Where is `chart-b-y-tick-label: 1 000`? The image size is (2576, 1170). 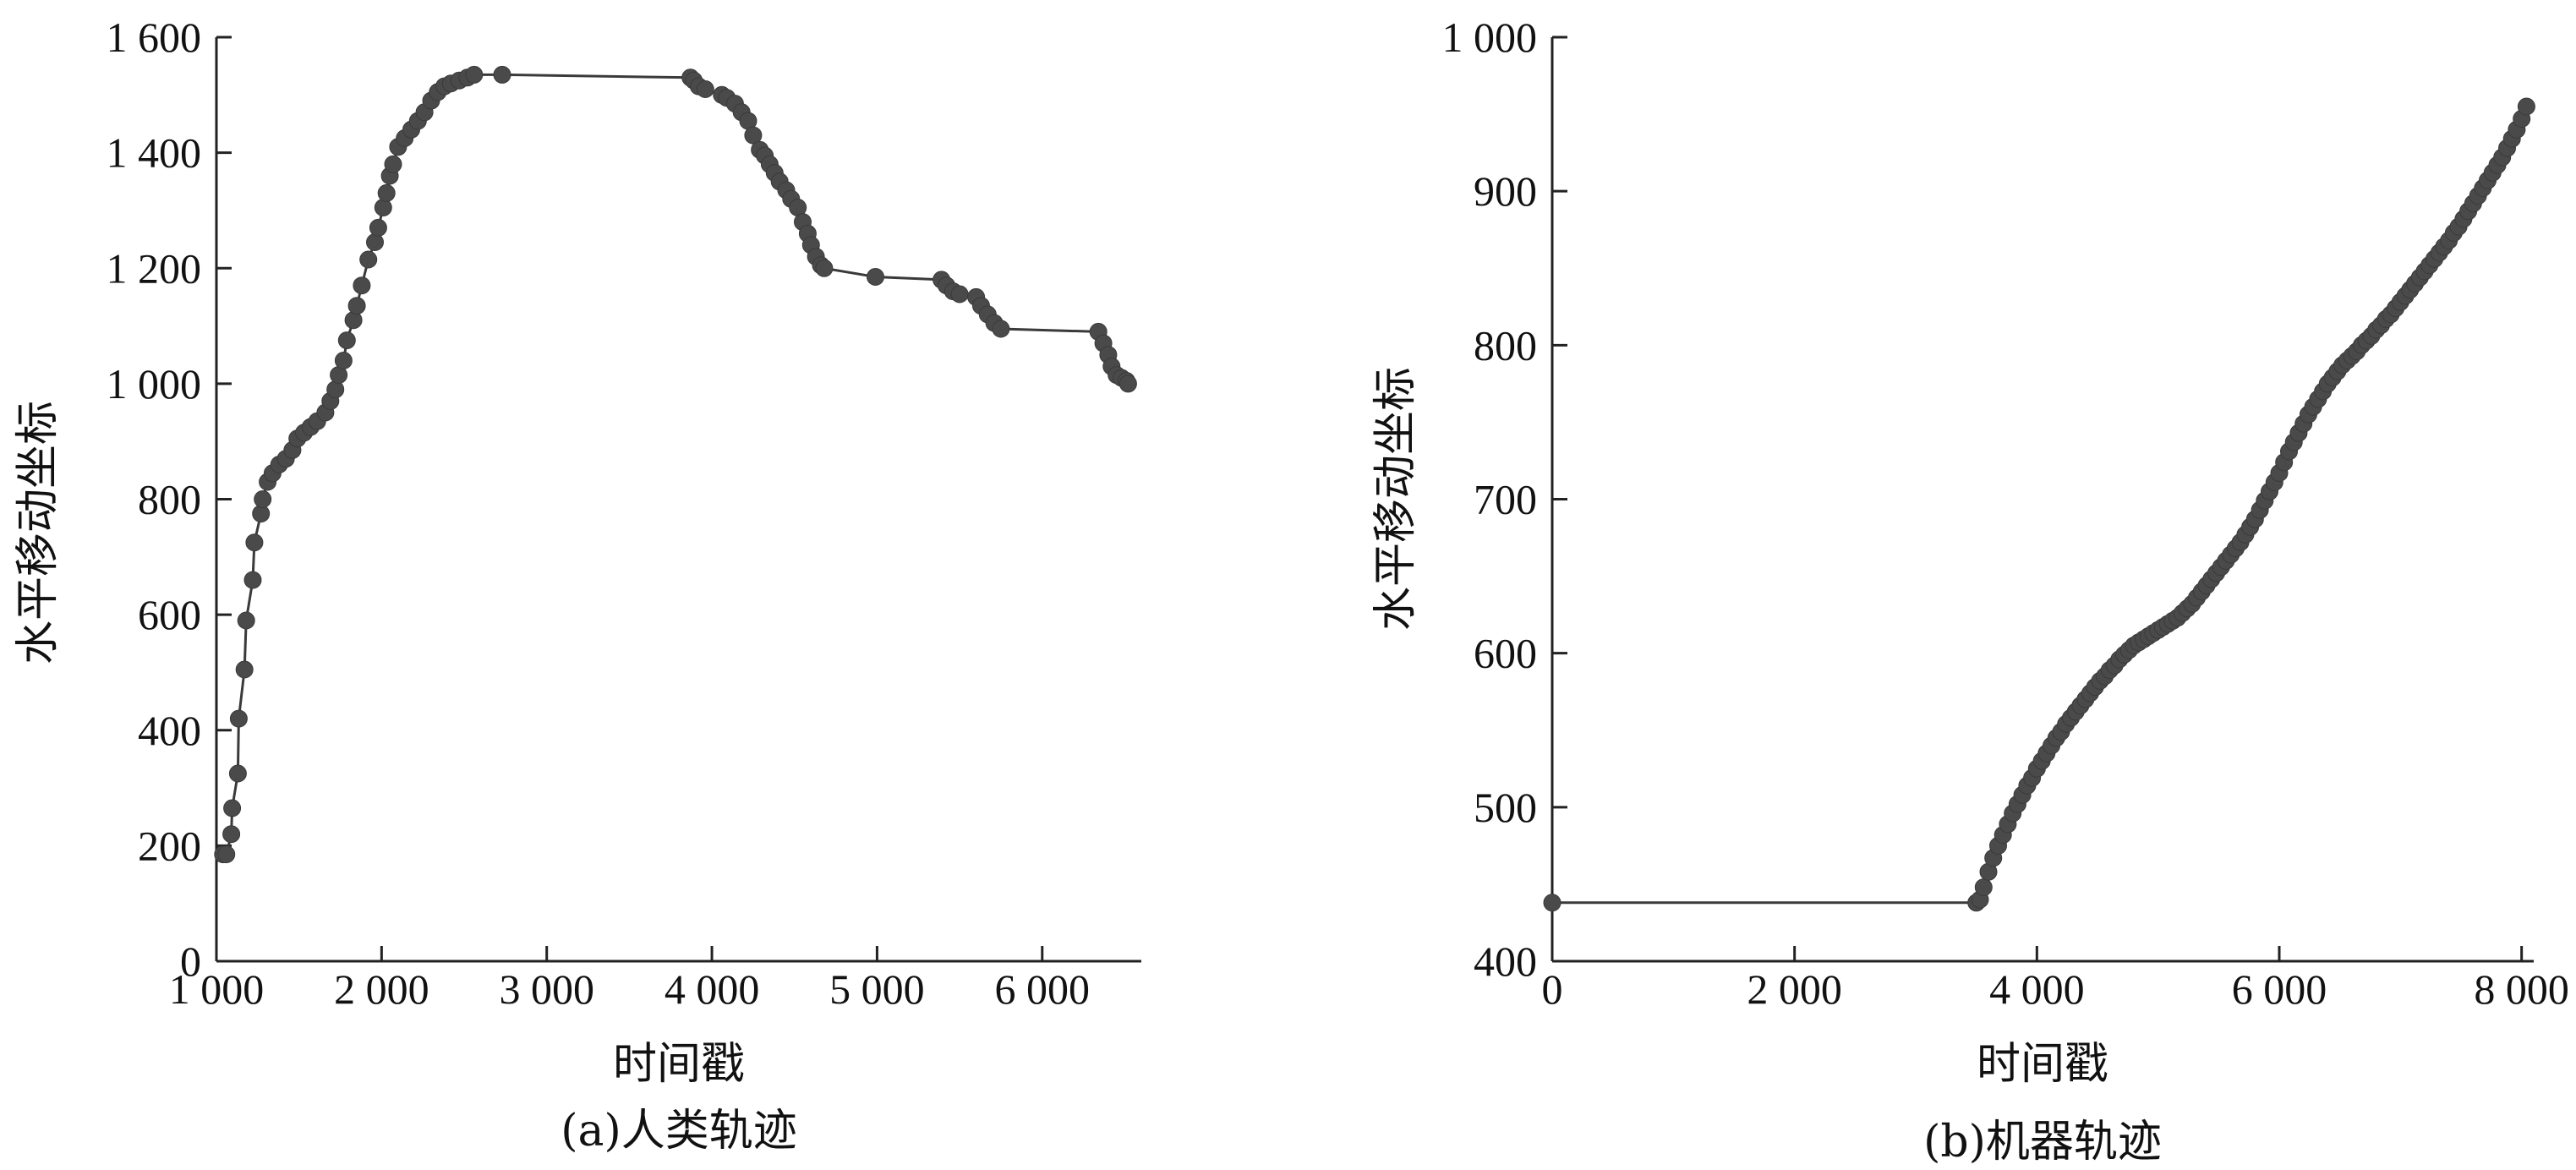 chart-b-y-tick-label: 1 000 is located at coordinates (1490, 37).